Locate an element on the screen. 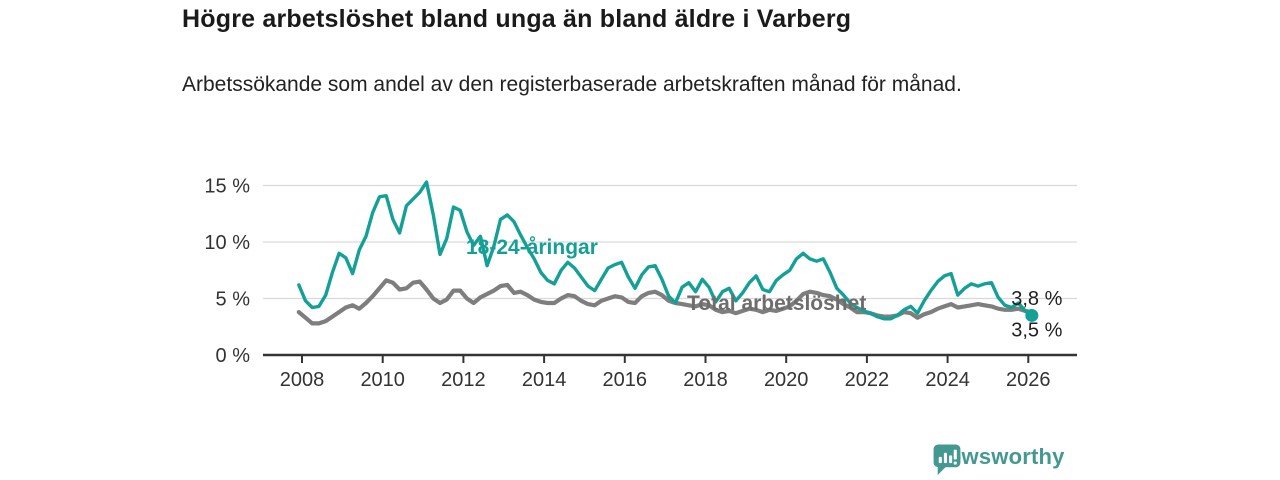 The width and height of the screenshot is (1280, 480). series-label-1: Total arbetslöshet is located at coordinates (776, 303).